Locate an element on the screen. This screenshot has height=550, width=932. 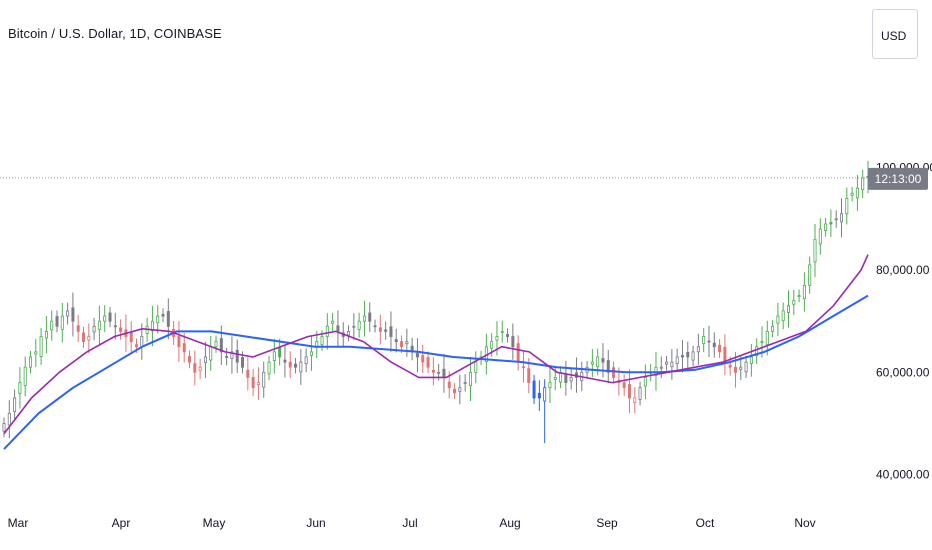
x-tick-label: Aug is located at coordinates (509, 523).